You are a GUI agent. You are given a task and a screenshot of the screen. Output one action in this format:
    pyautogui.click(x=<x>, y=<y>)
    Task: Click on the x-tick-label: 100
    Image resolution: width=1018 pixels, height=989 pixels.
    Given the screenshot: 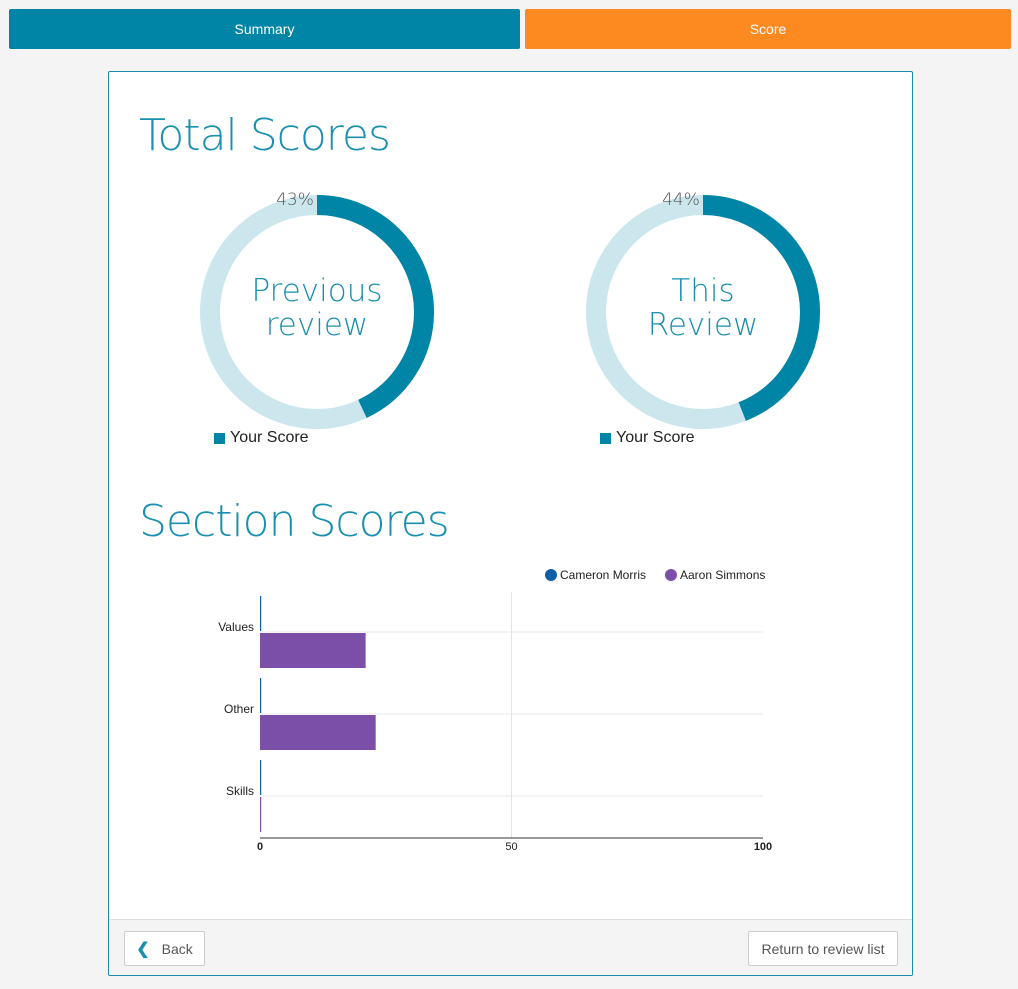 What is the action you would take?
    pyautogui.click(x=763, y=846)
    